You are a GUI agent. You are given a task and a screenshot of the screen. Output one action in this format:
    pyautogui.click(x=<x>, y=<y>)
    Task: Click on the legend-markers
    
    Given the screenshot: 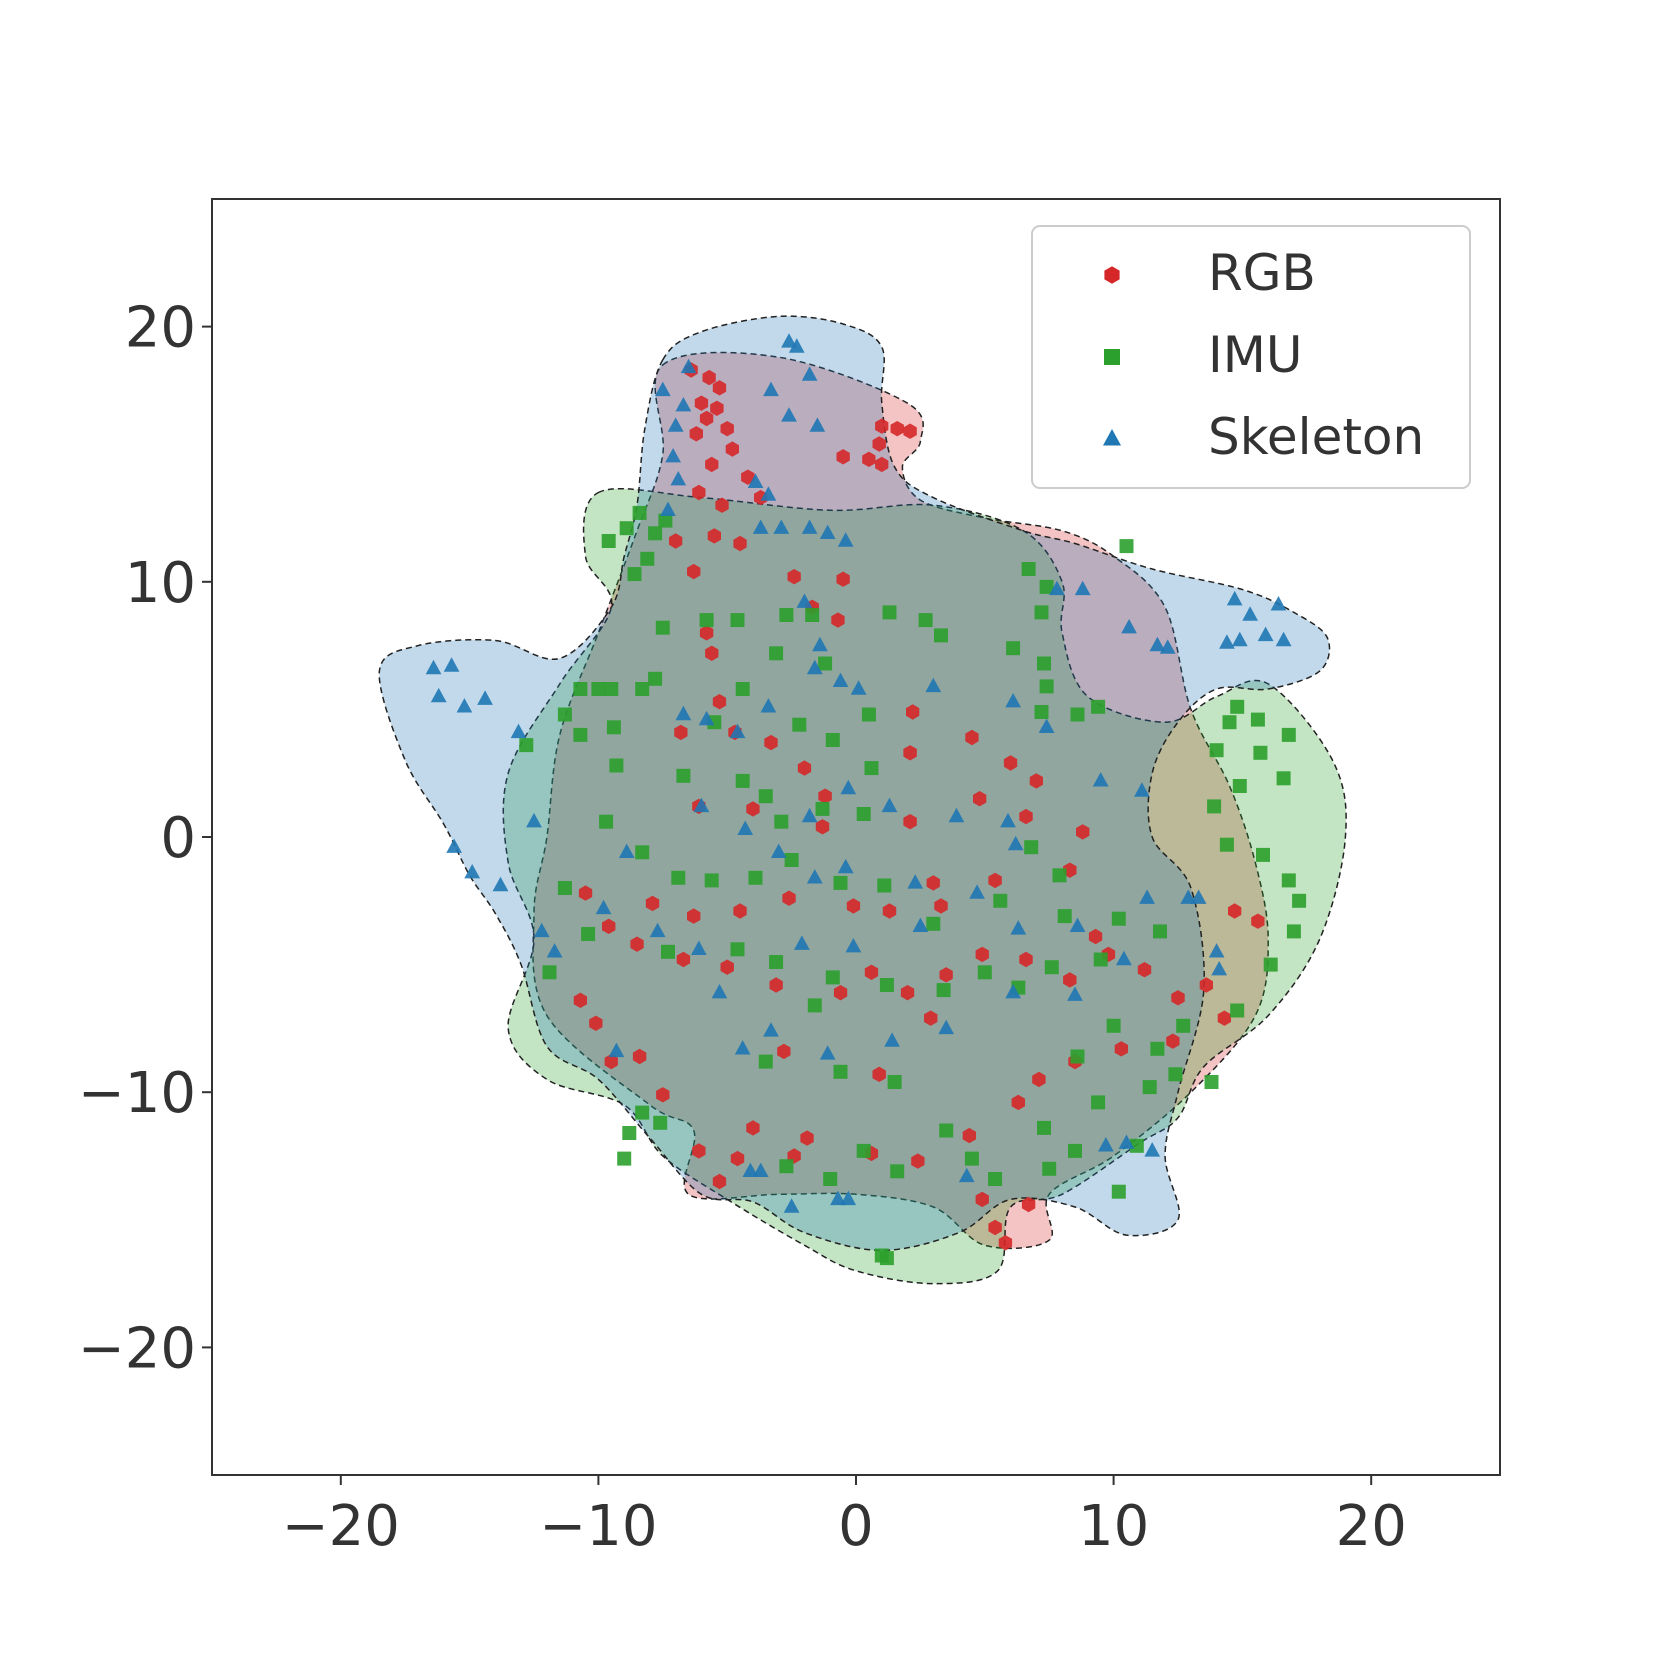 What is the action you would take?
    pyautogui.click(x=1112, y=356)
    